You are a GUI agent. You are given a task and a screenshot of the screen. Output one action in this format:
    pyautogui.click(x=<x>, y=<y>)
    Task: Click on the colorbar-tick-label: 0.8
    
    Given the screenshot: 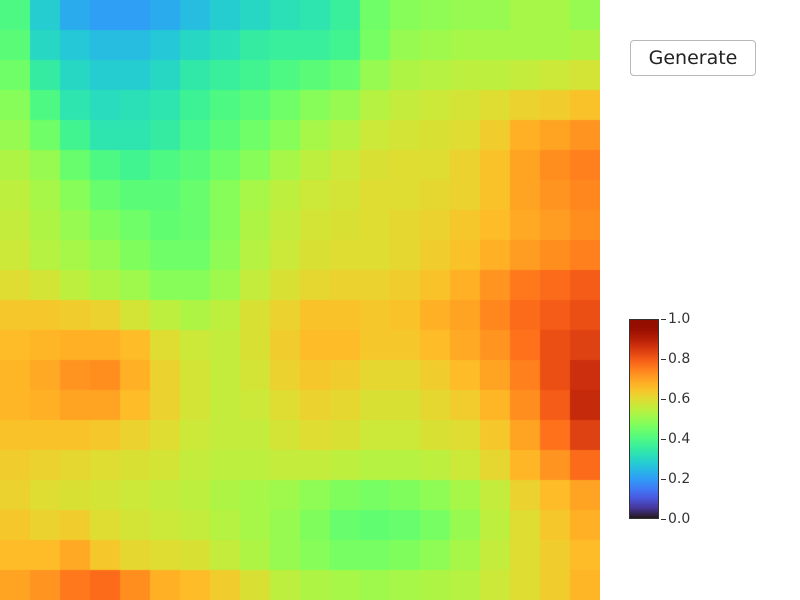 What is the action you would take?
    pyautogui.click(x=679, y=359)
    